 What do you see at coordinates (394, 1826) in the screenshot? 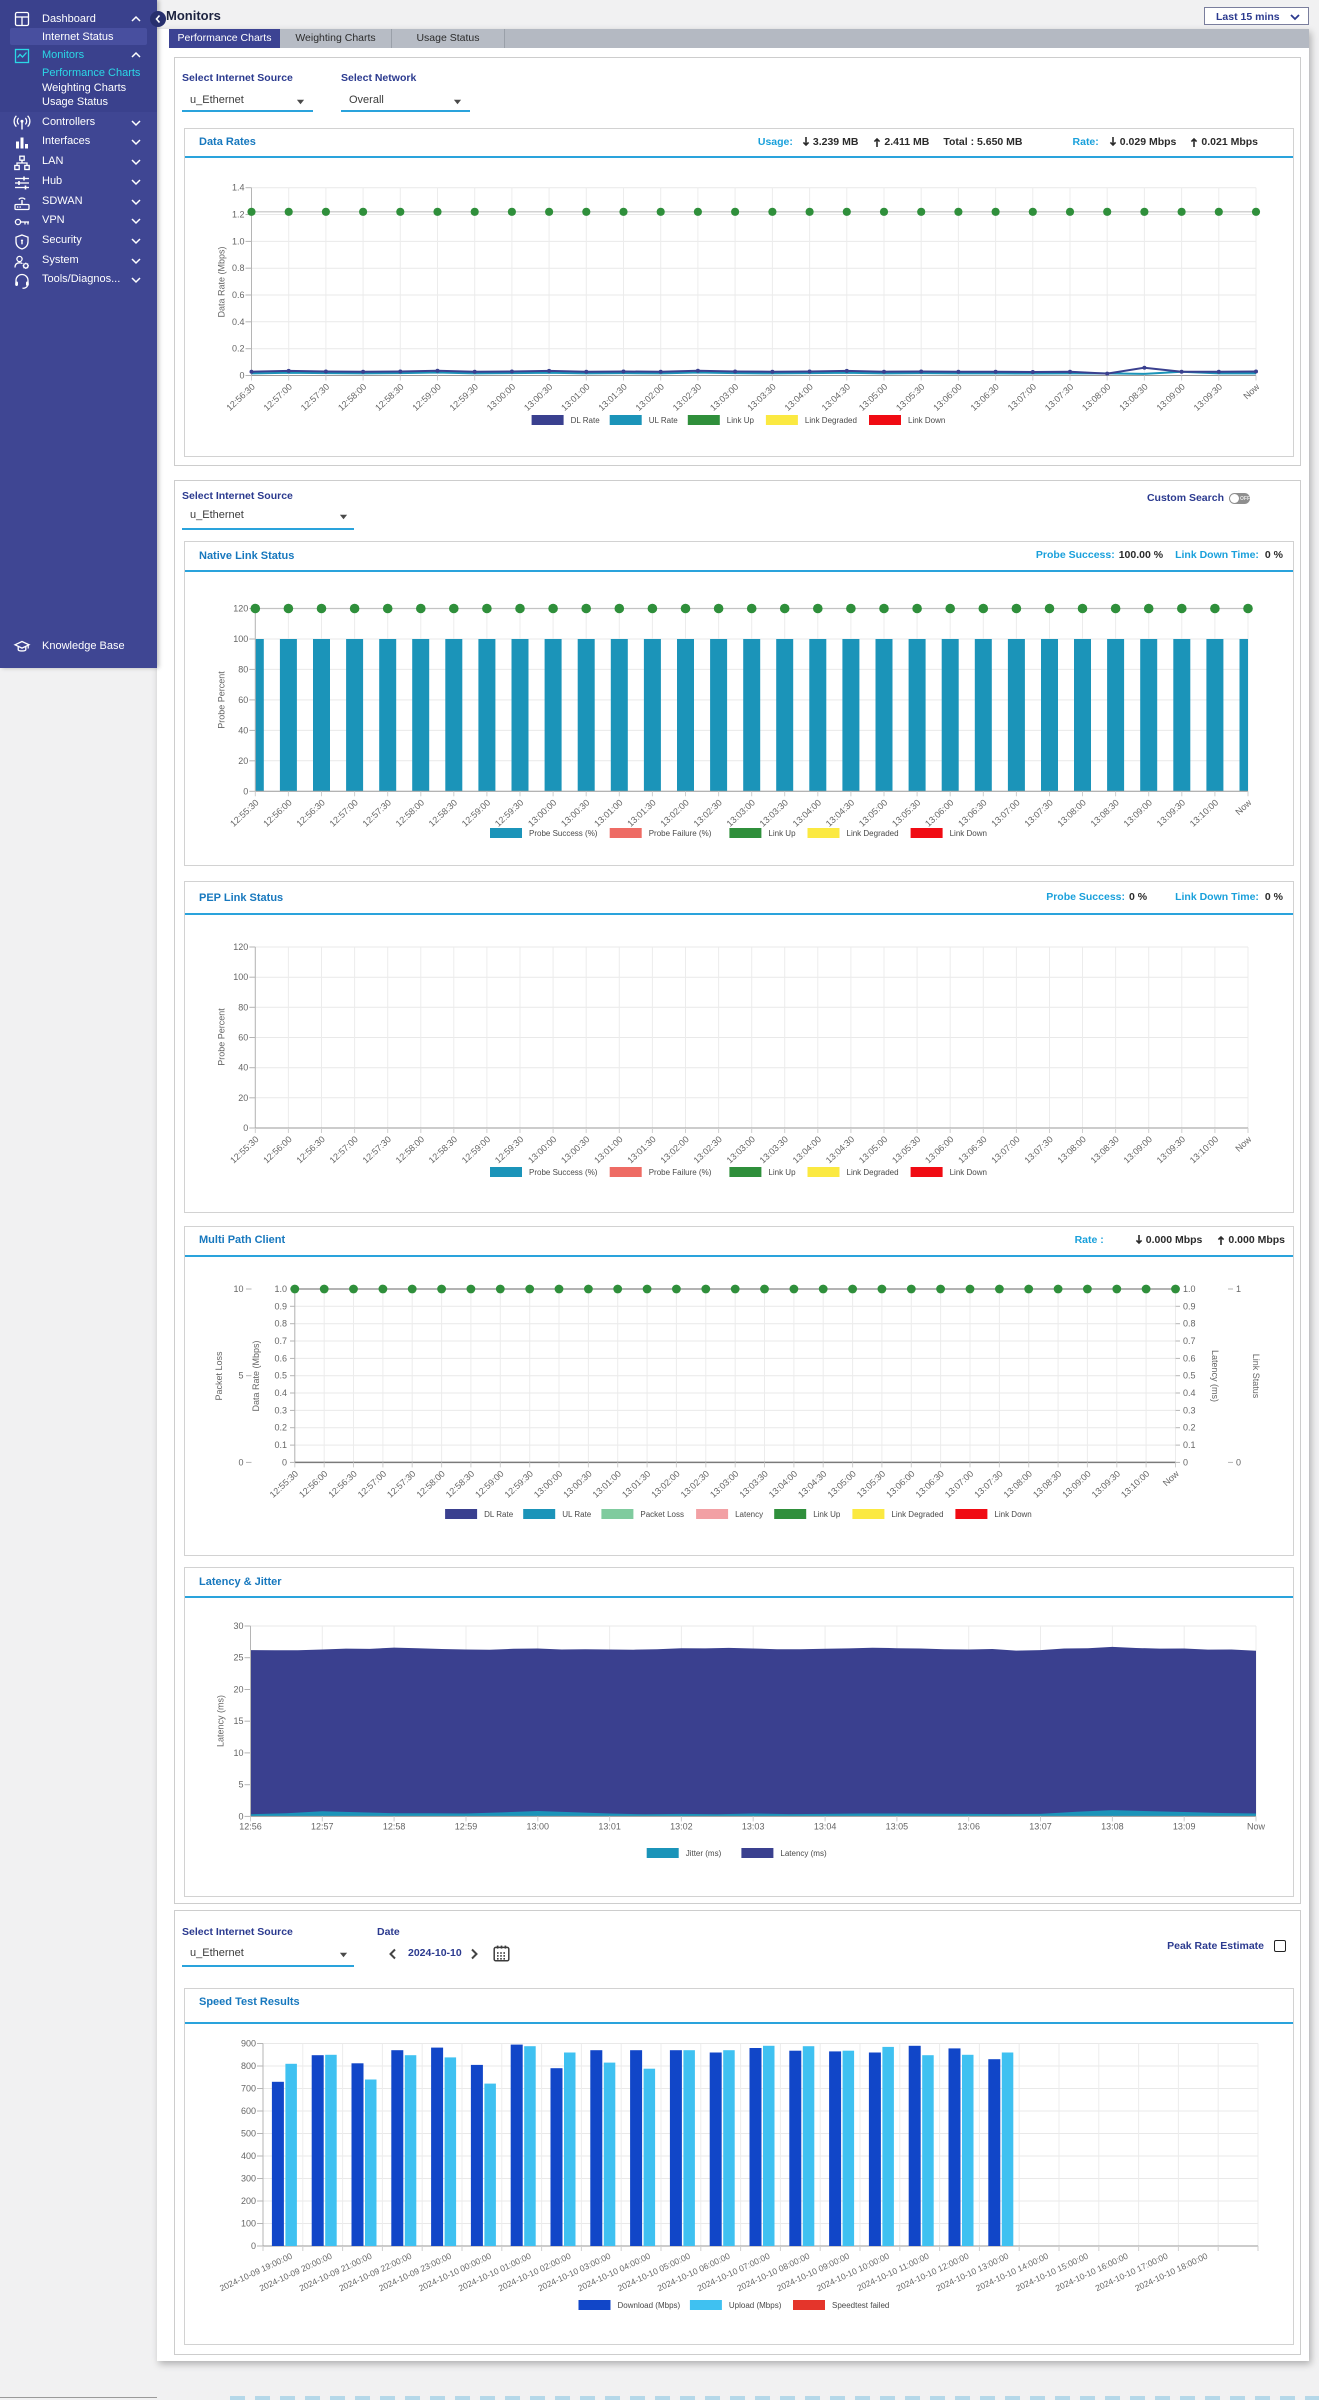
I see `svg-text: 12:58` at bounding box center [394, 1826].